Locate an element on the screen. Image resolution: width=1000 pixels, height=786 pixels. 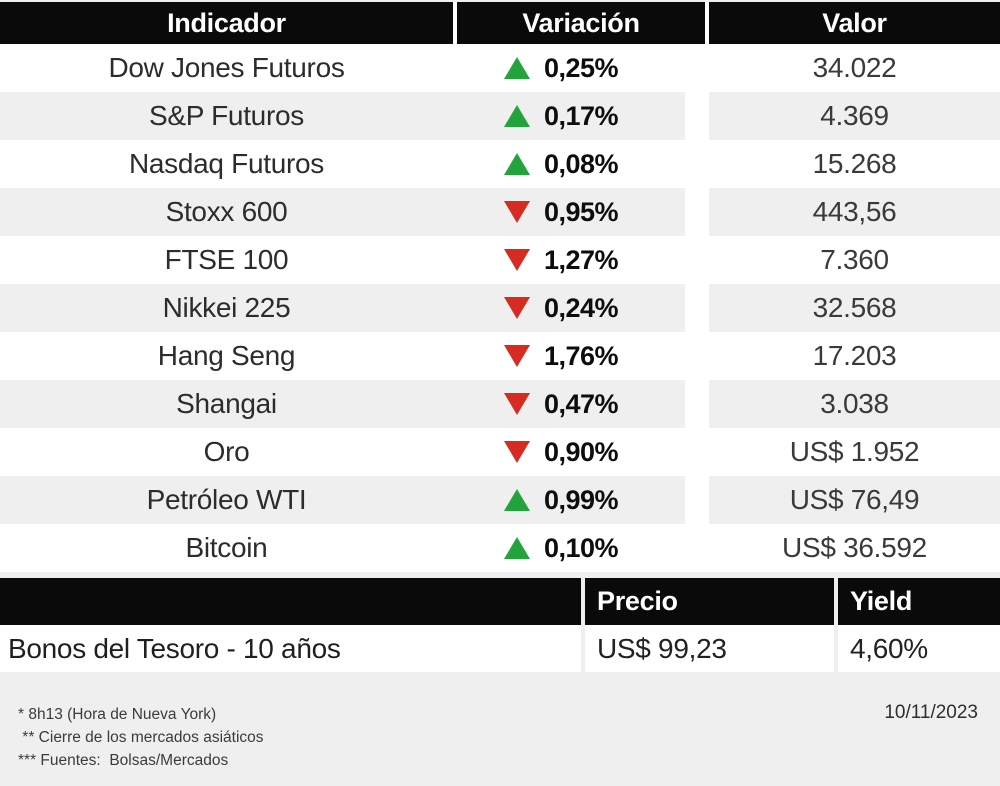
indicator-name: Oro is located at coordinates (226, 452).